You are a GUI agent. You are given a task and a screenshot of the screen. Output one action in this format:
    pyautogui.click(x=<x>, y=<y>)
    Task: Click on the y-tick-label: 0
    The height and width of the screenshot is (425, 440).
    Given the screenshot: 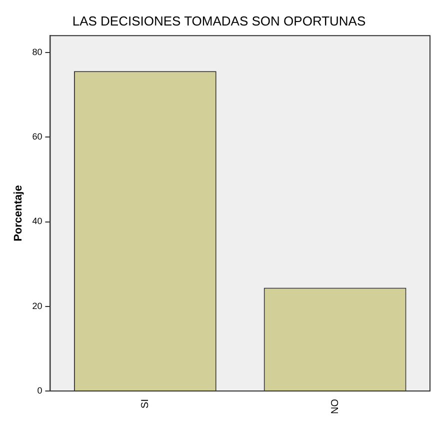 What is the action you would take?
    pyautogui.click(x=39, y=390)
    